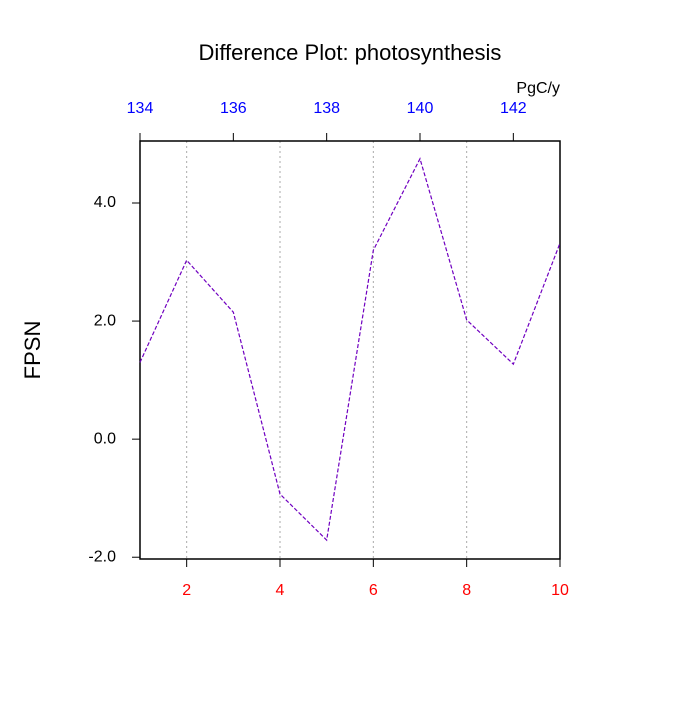  Describe the element at coordinates (186, 590) in the screenshot. I see `x-tick-label: 2` at that location.